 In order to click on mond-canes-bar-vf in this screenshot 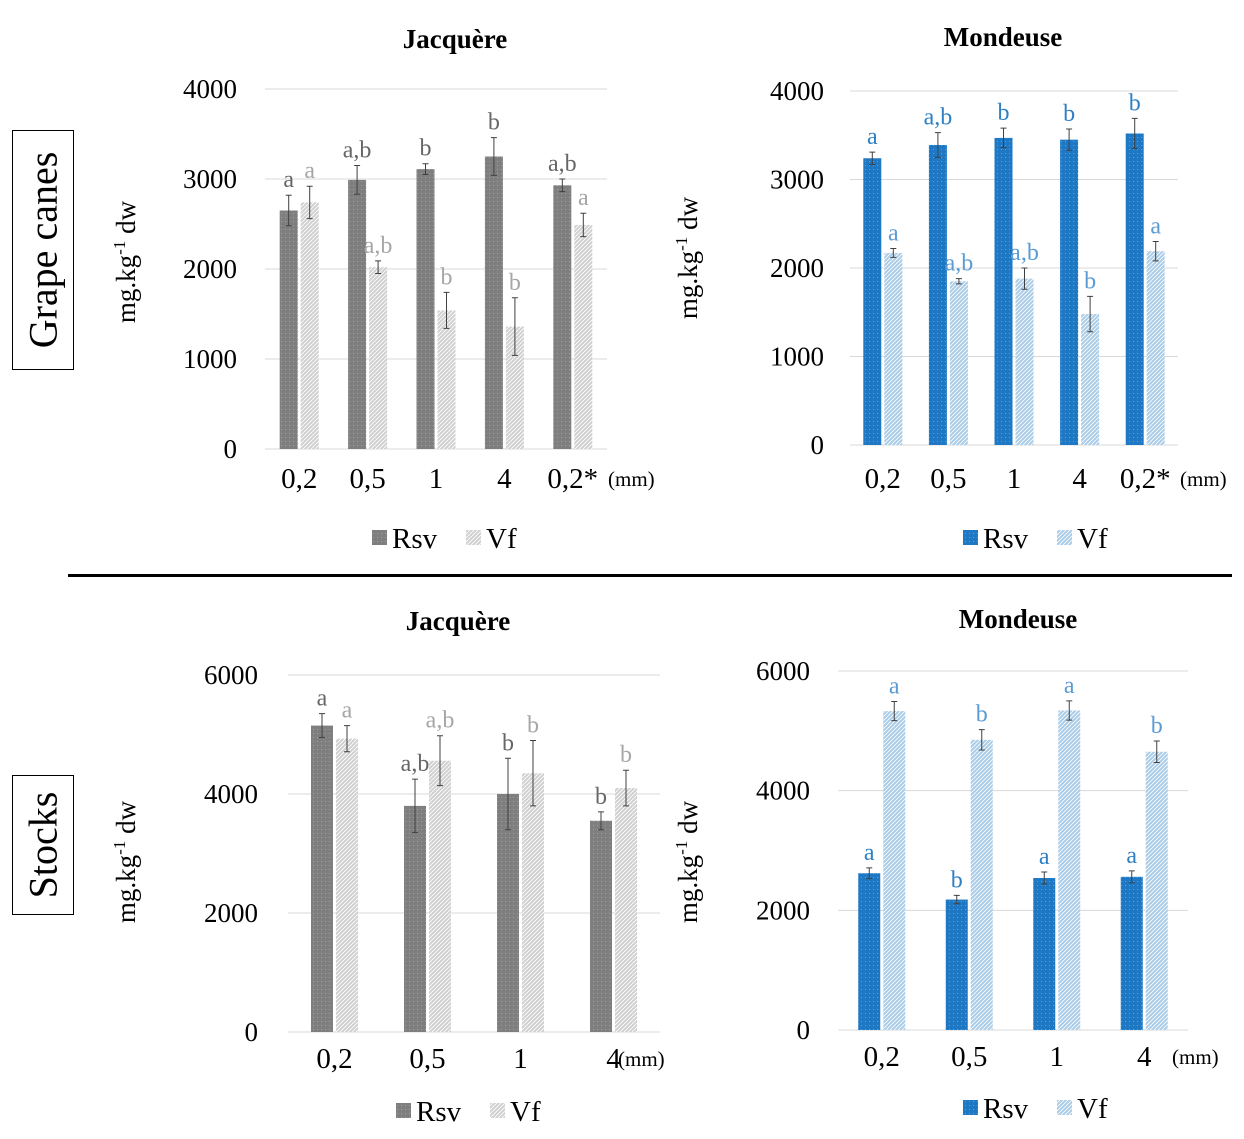, I will do `click(958, 363)`.